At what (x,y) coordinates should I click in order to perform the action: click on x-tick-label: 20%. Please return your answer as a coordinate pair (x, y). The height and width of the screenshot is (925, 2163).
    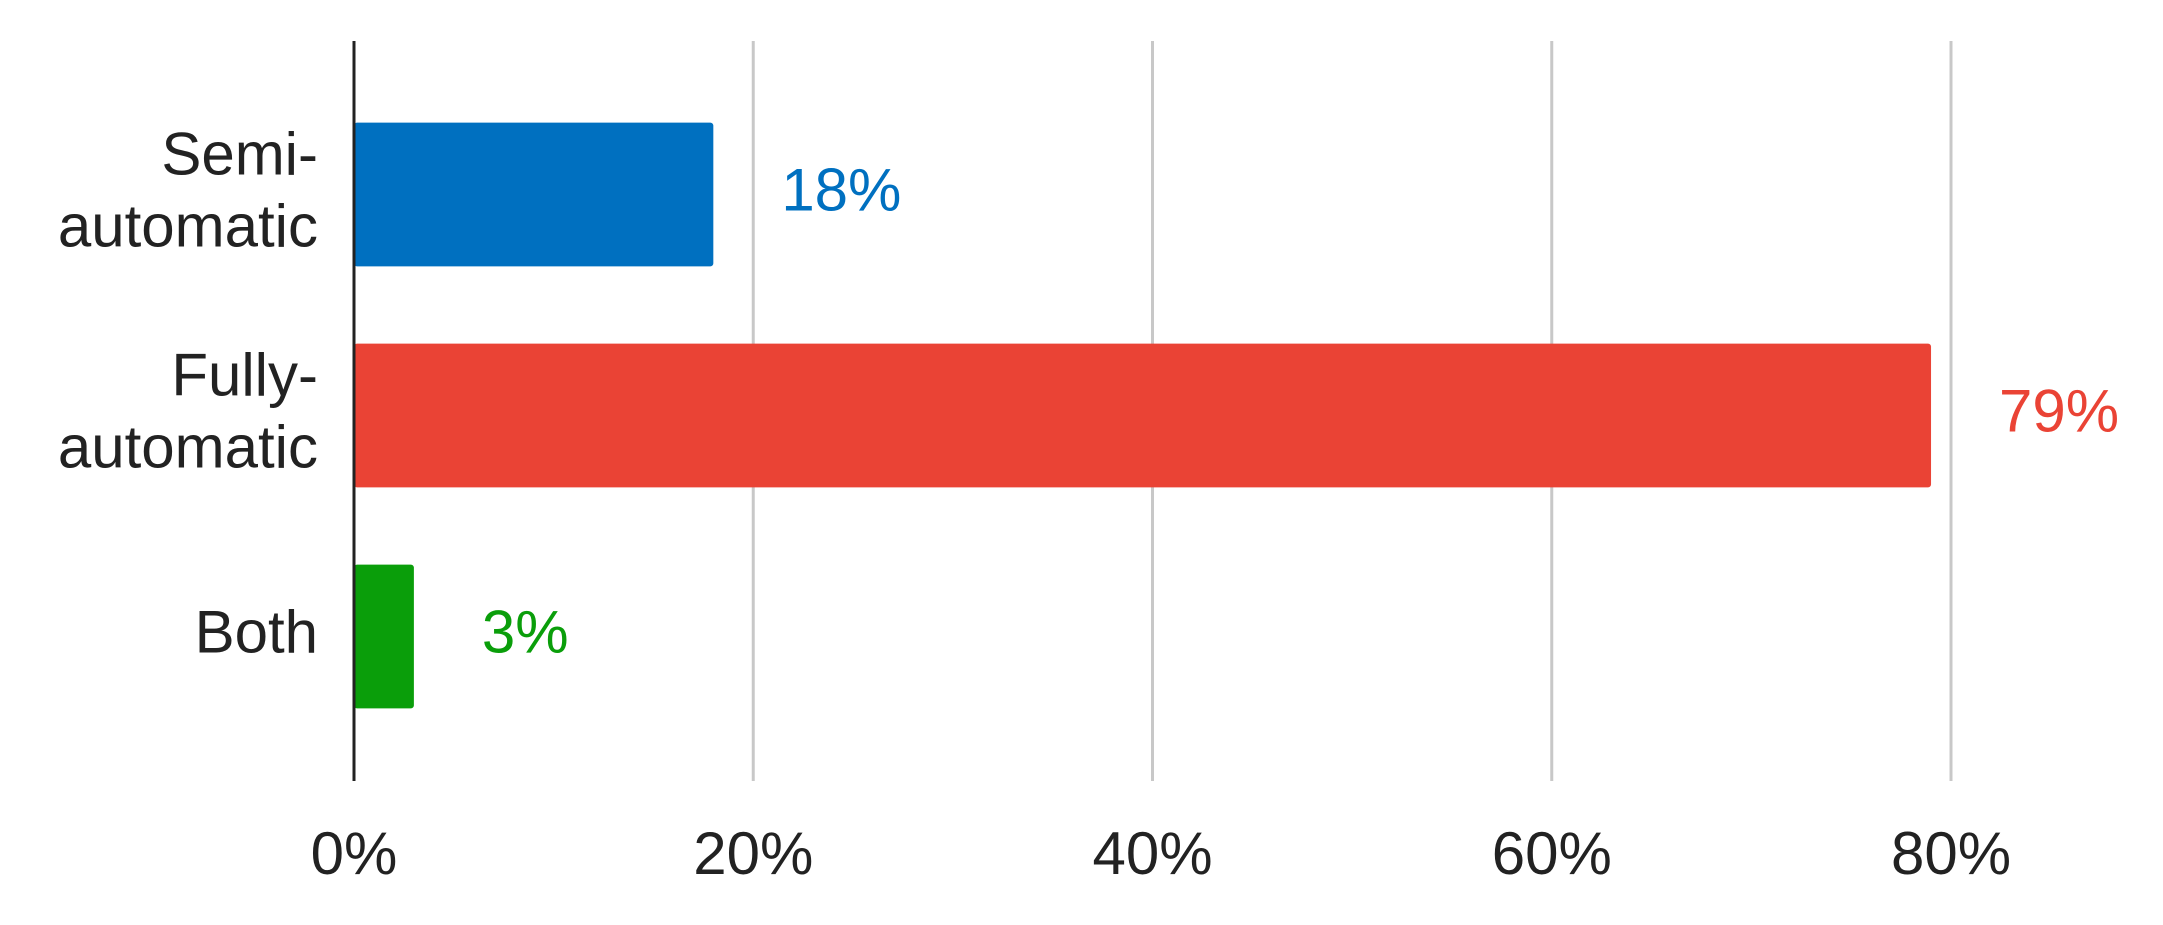
    Looking at the image, I should click on (753, 853).